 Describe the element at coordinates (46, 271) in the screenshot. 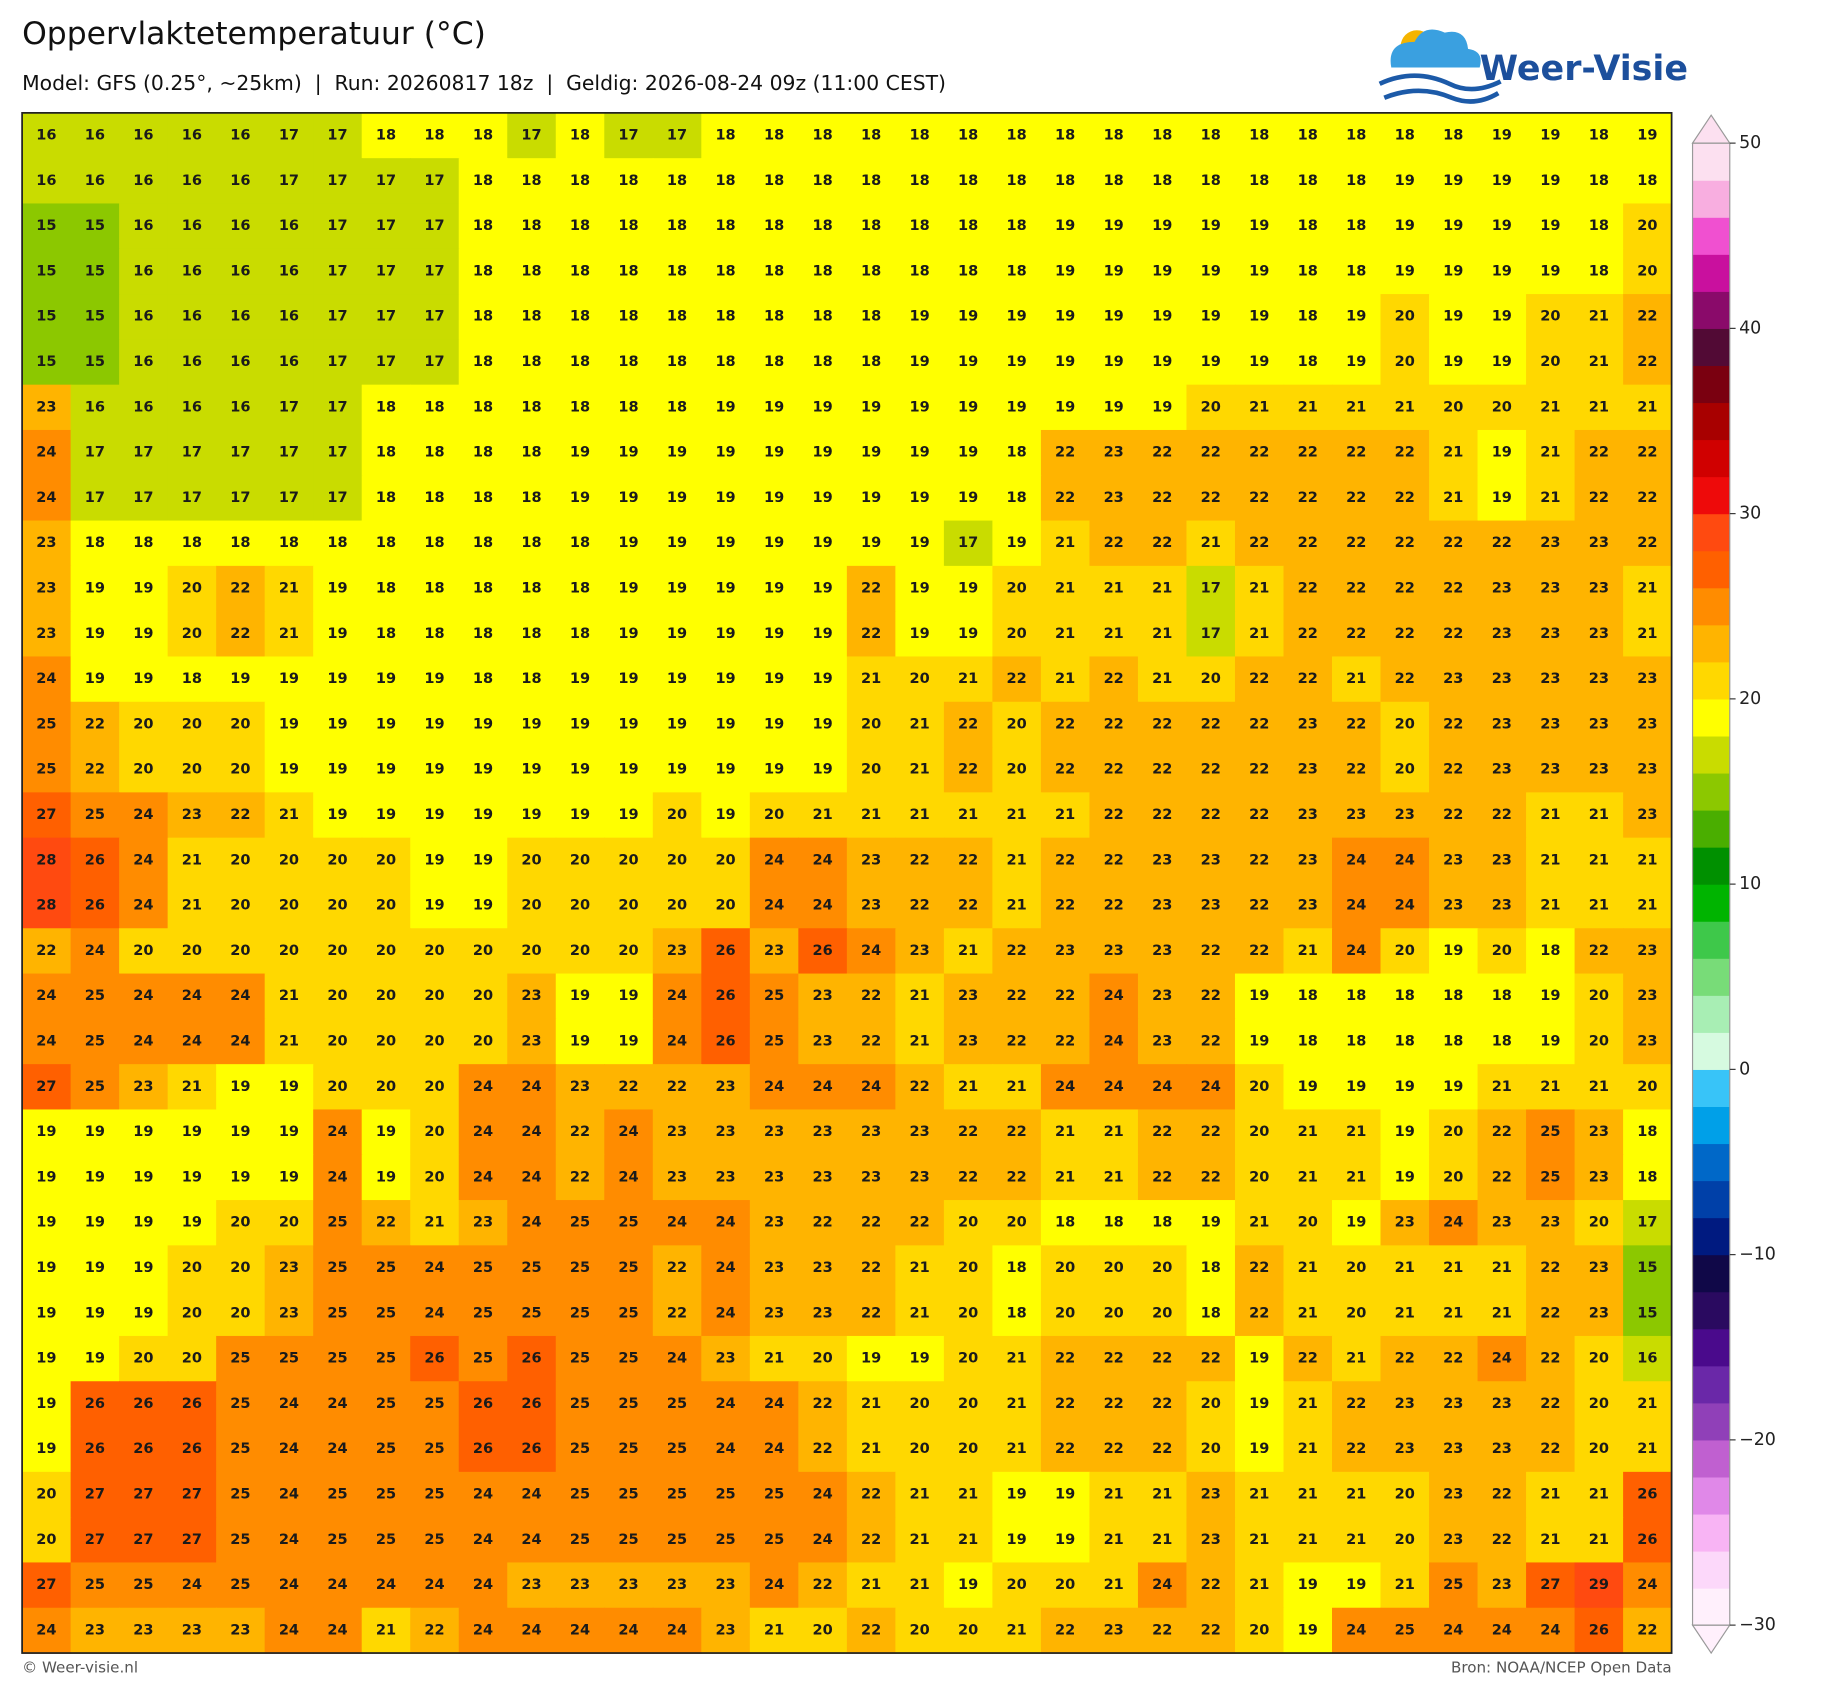

I see `temp-label: 15` at that location.